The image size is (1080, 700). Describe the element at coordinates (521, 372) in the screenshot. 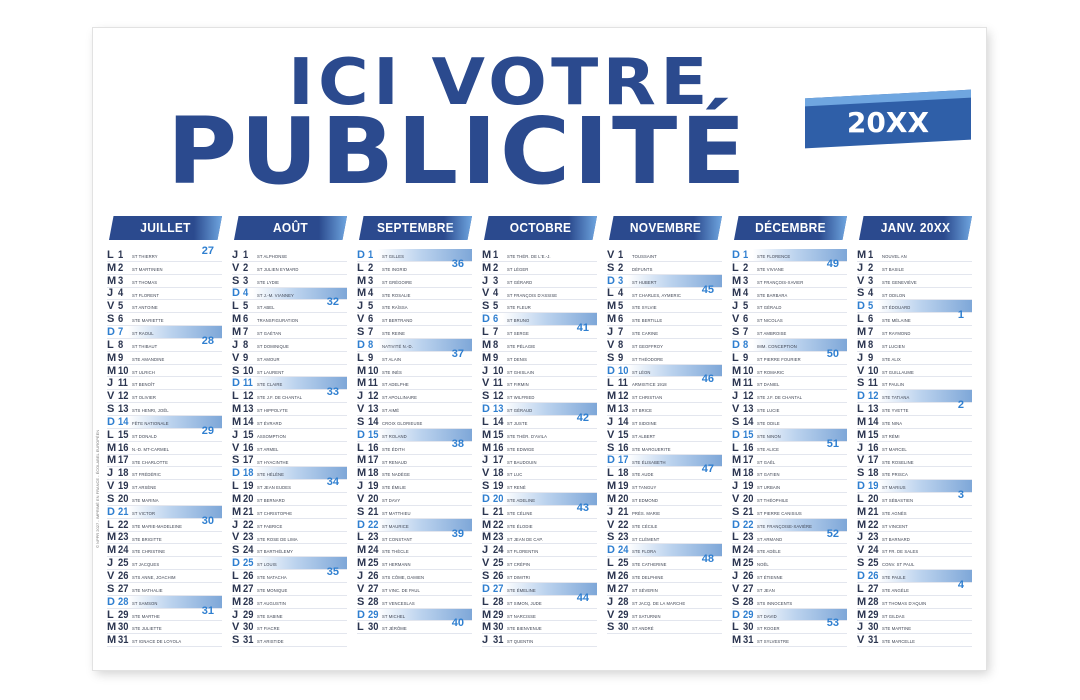

I see `saint-name: ST GHISLAIN` at that location.